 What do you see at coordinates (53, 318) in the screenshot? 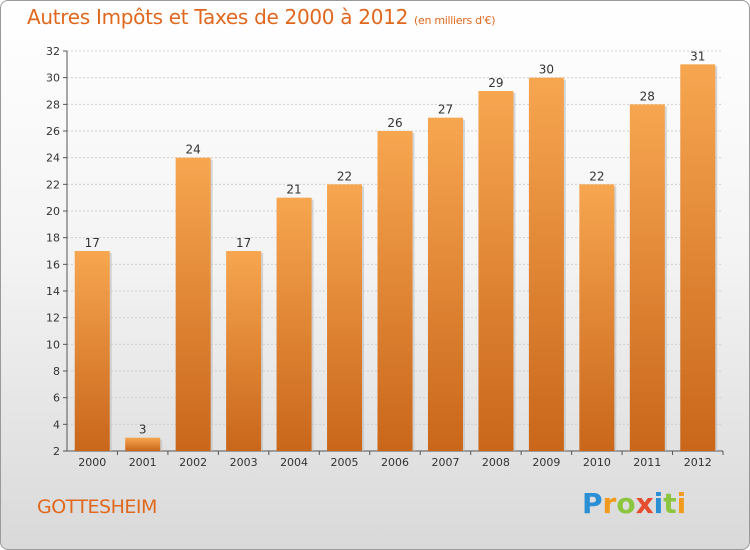
I see `y-tick-label: 12` at bounding box center [53, 318].